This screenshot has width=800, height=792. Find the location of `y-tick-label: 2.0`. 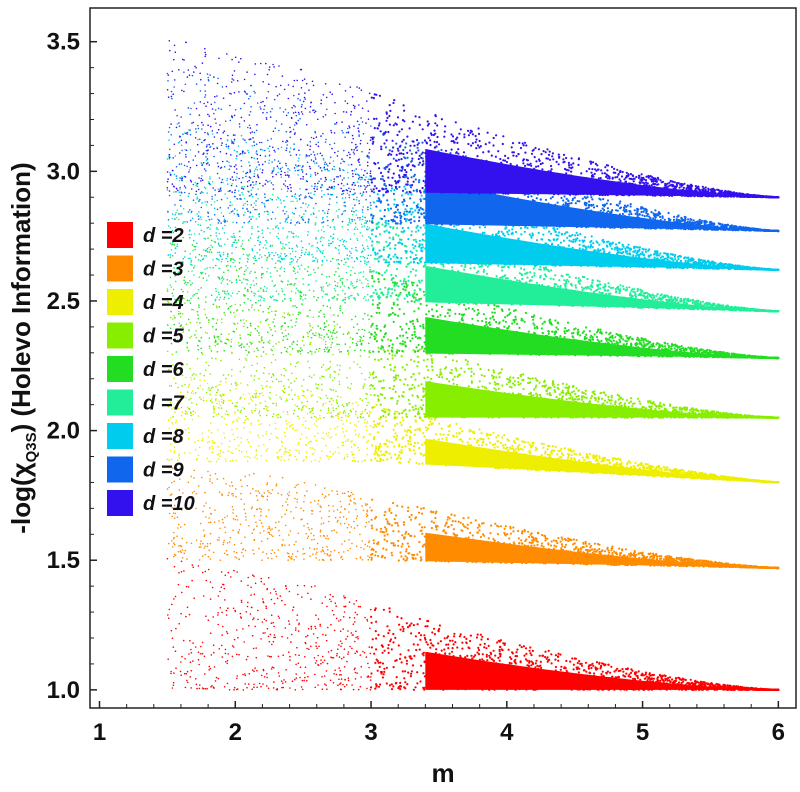

y-tick-label: 2.0 is located at coordinates (63, 431).